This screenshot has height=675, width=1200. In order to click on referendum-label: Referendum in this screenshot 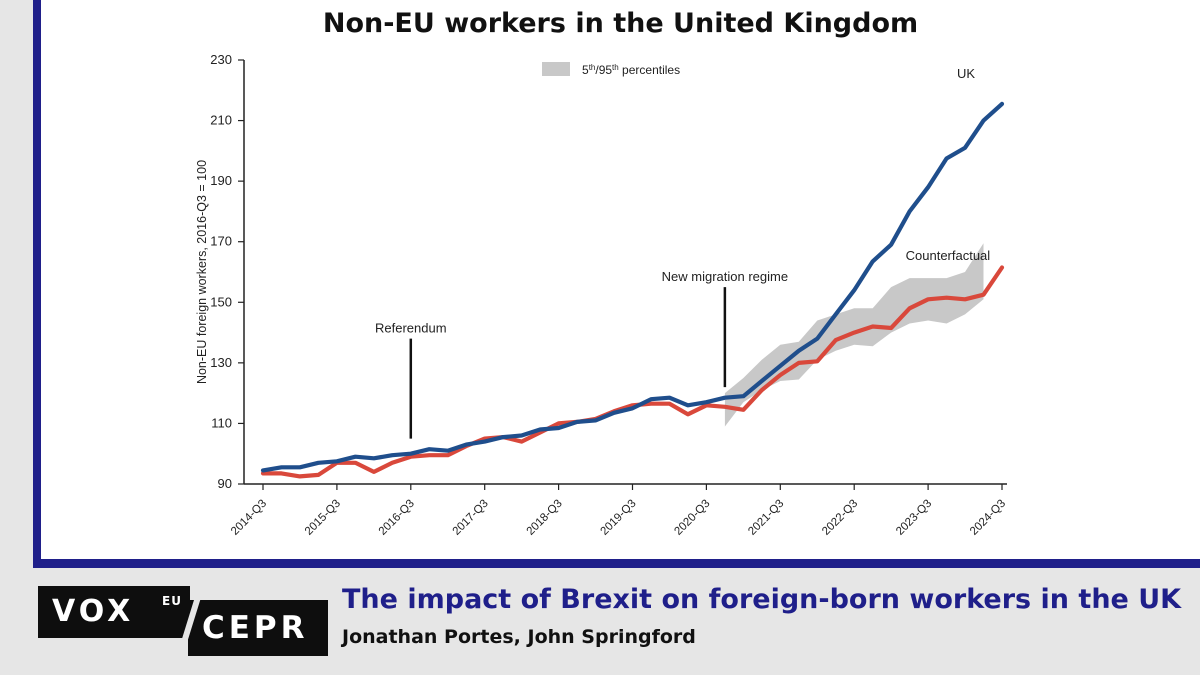, I will do `click(411, 328)`.